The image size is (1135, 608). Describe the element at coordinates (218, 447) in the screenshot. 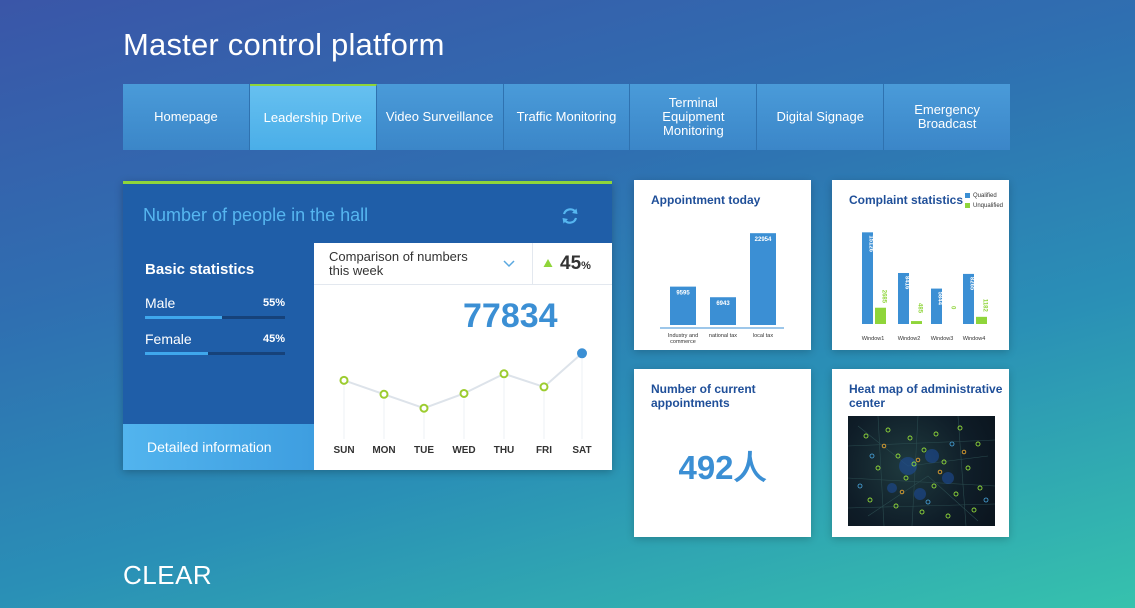

I see `detailed-information-button: Detailed information` at that location.